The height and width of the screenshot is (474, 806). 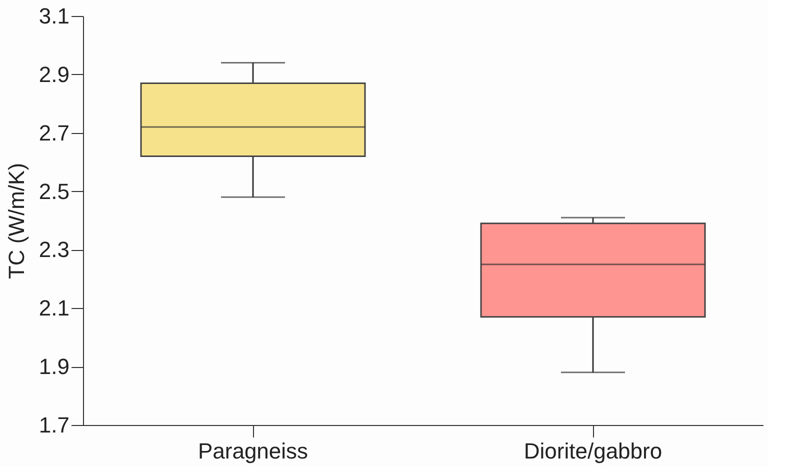 I want to click on y-tick-label: 3.1, so click(x=54, y=16).